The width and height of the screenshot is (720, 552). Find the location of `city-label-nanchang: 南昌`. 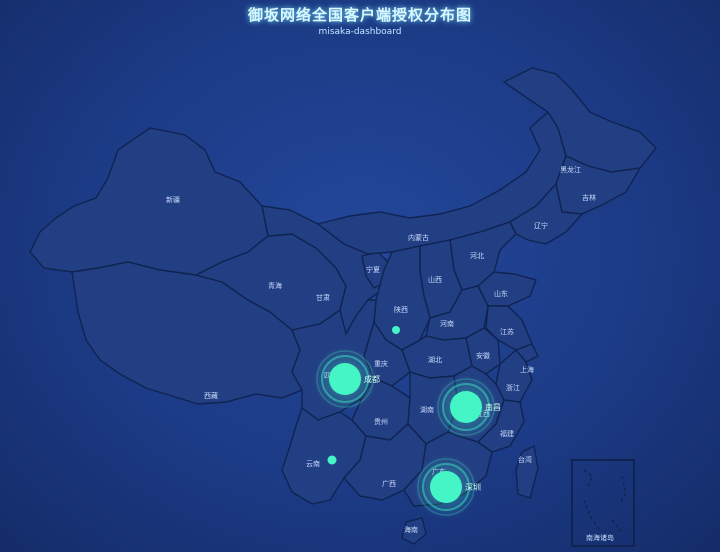

city-label-nanchang: 南昌 is located at coordinates (493, 407).